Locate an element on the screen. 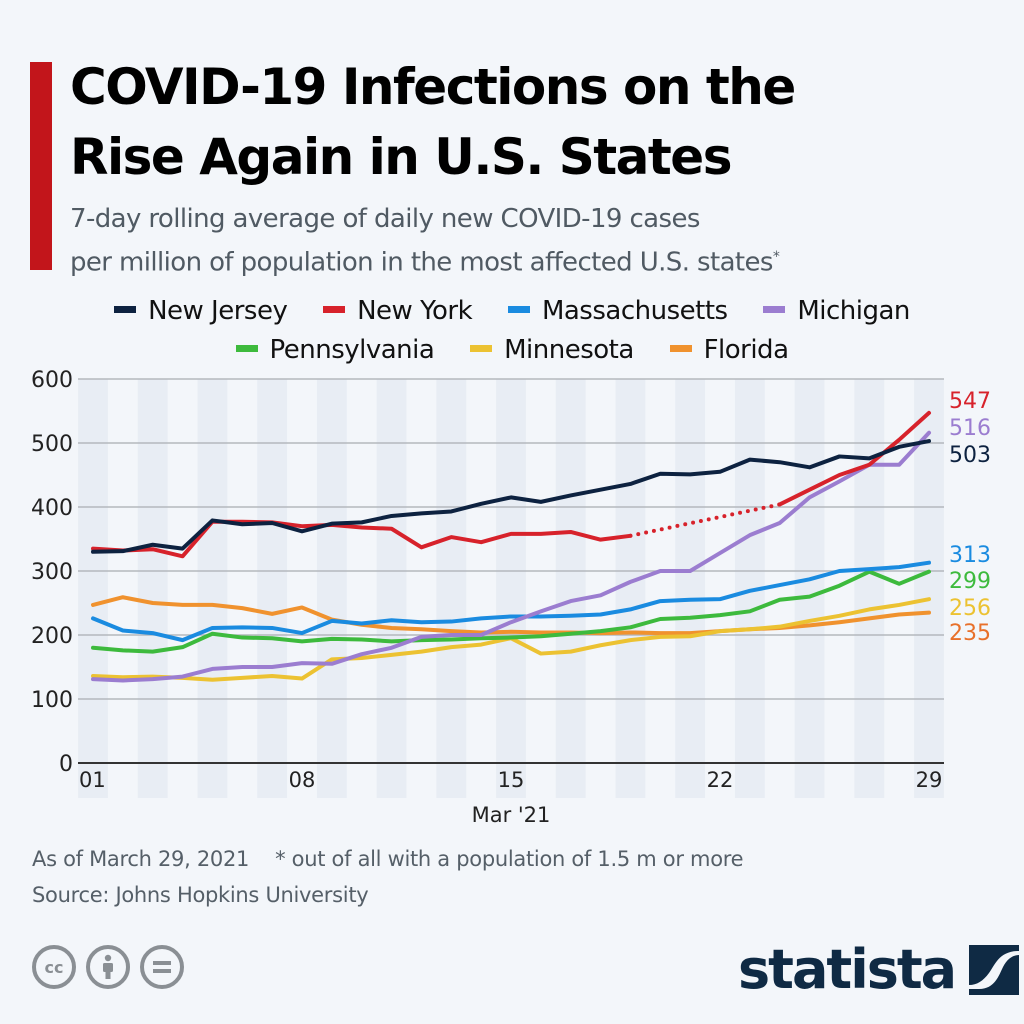 The width and height of the screenshot is (1024, 1024). series-line-new-jersey is located at coordinates (511, 496).